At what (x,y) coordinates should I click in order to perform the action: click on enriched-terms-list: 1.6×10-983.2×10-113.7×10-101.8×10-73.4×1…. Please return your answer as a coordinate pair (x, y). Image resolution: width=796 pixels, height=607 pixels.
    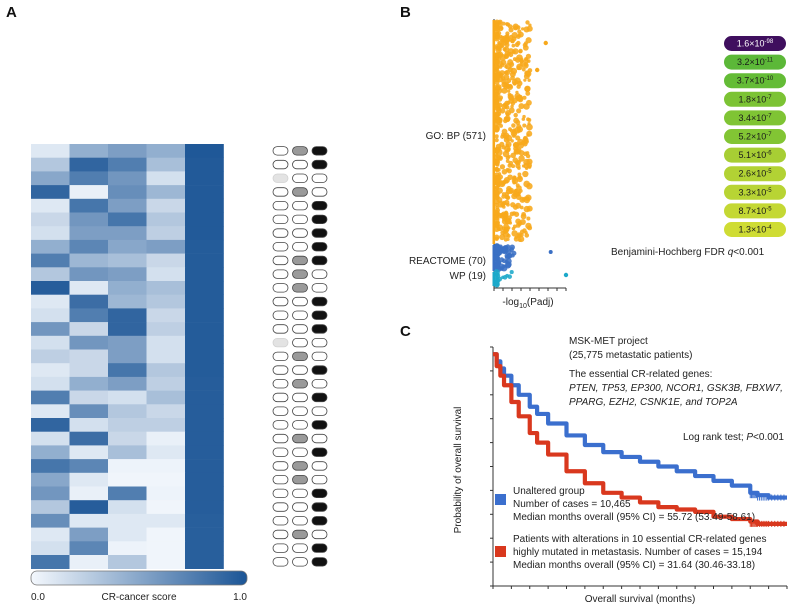
    Looking at the image, I should click on (755, 136).